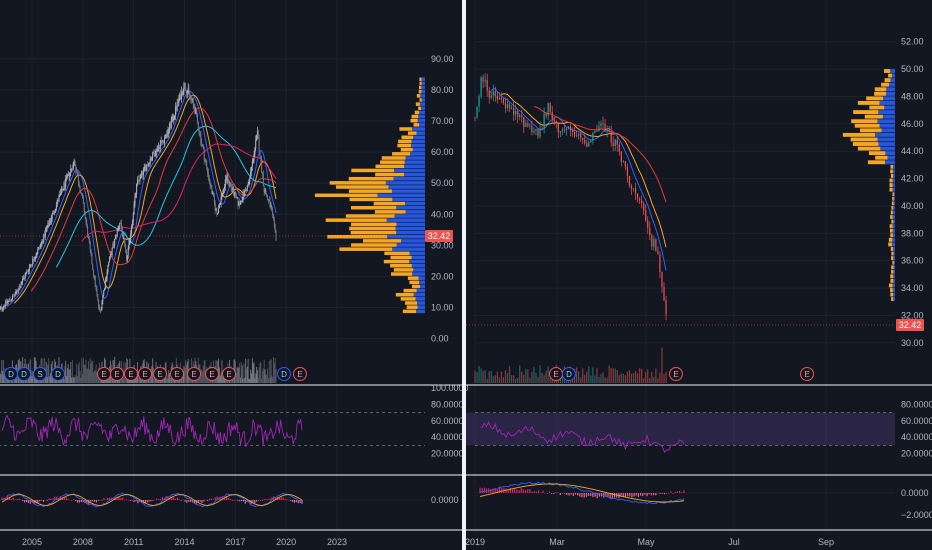  I want to click on right-time-axis: 2019 Mar May Jul Sep, so click(649, 542).